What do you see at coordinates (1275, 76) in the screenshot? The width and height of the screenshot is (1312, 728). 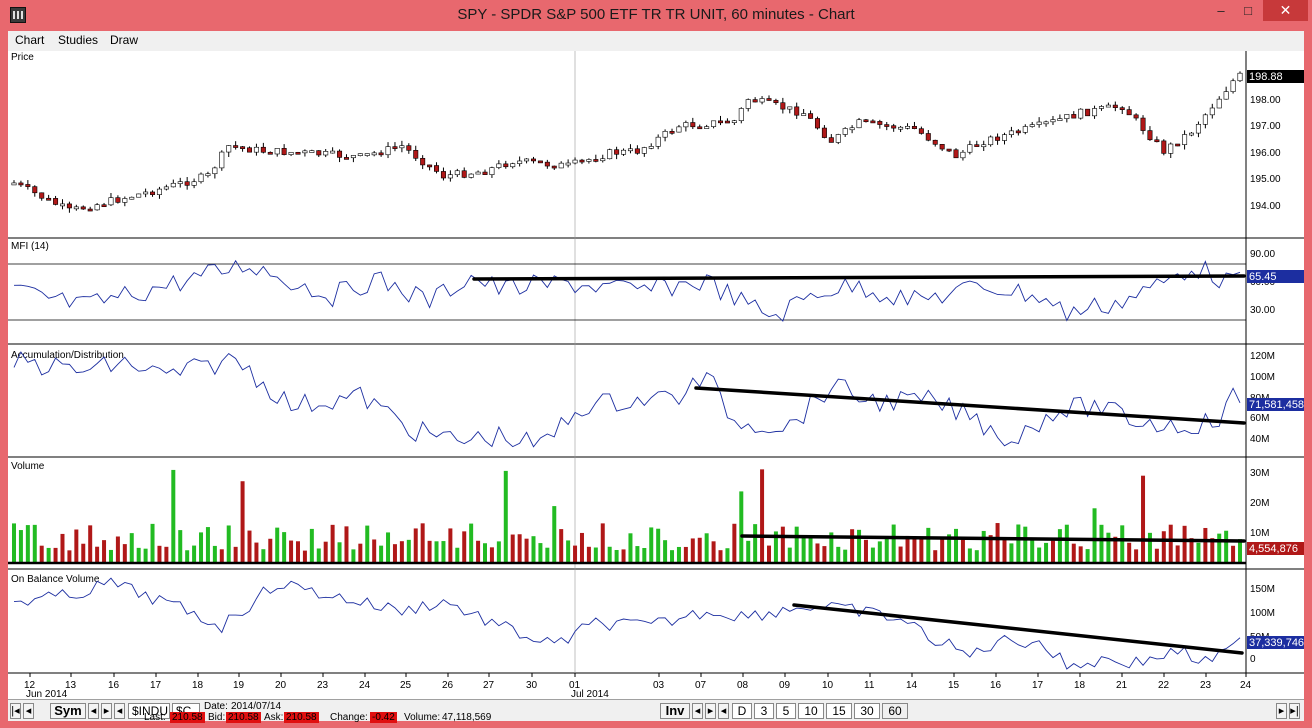 I see `last-value-badge-price` at bounding box center [1275, 76].